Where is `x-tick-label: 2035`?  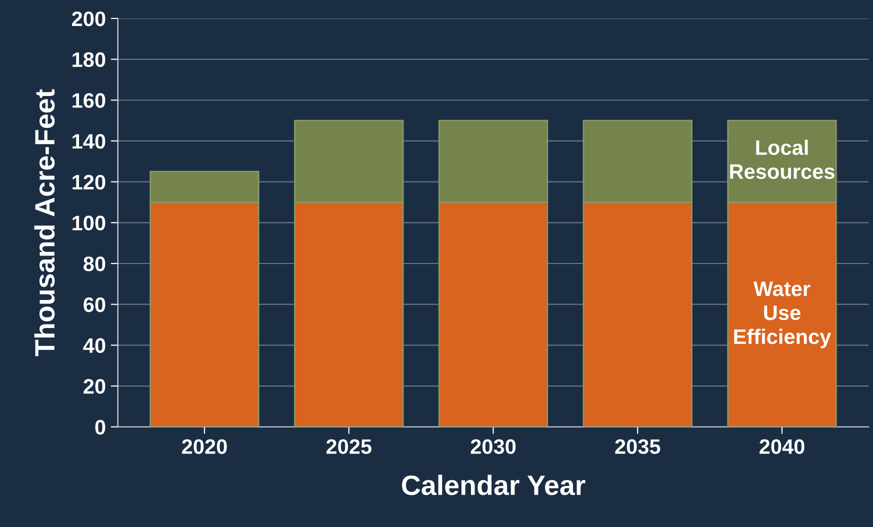 x-tick-label: 2035 is located at coordinates (637, 446).